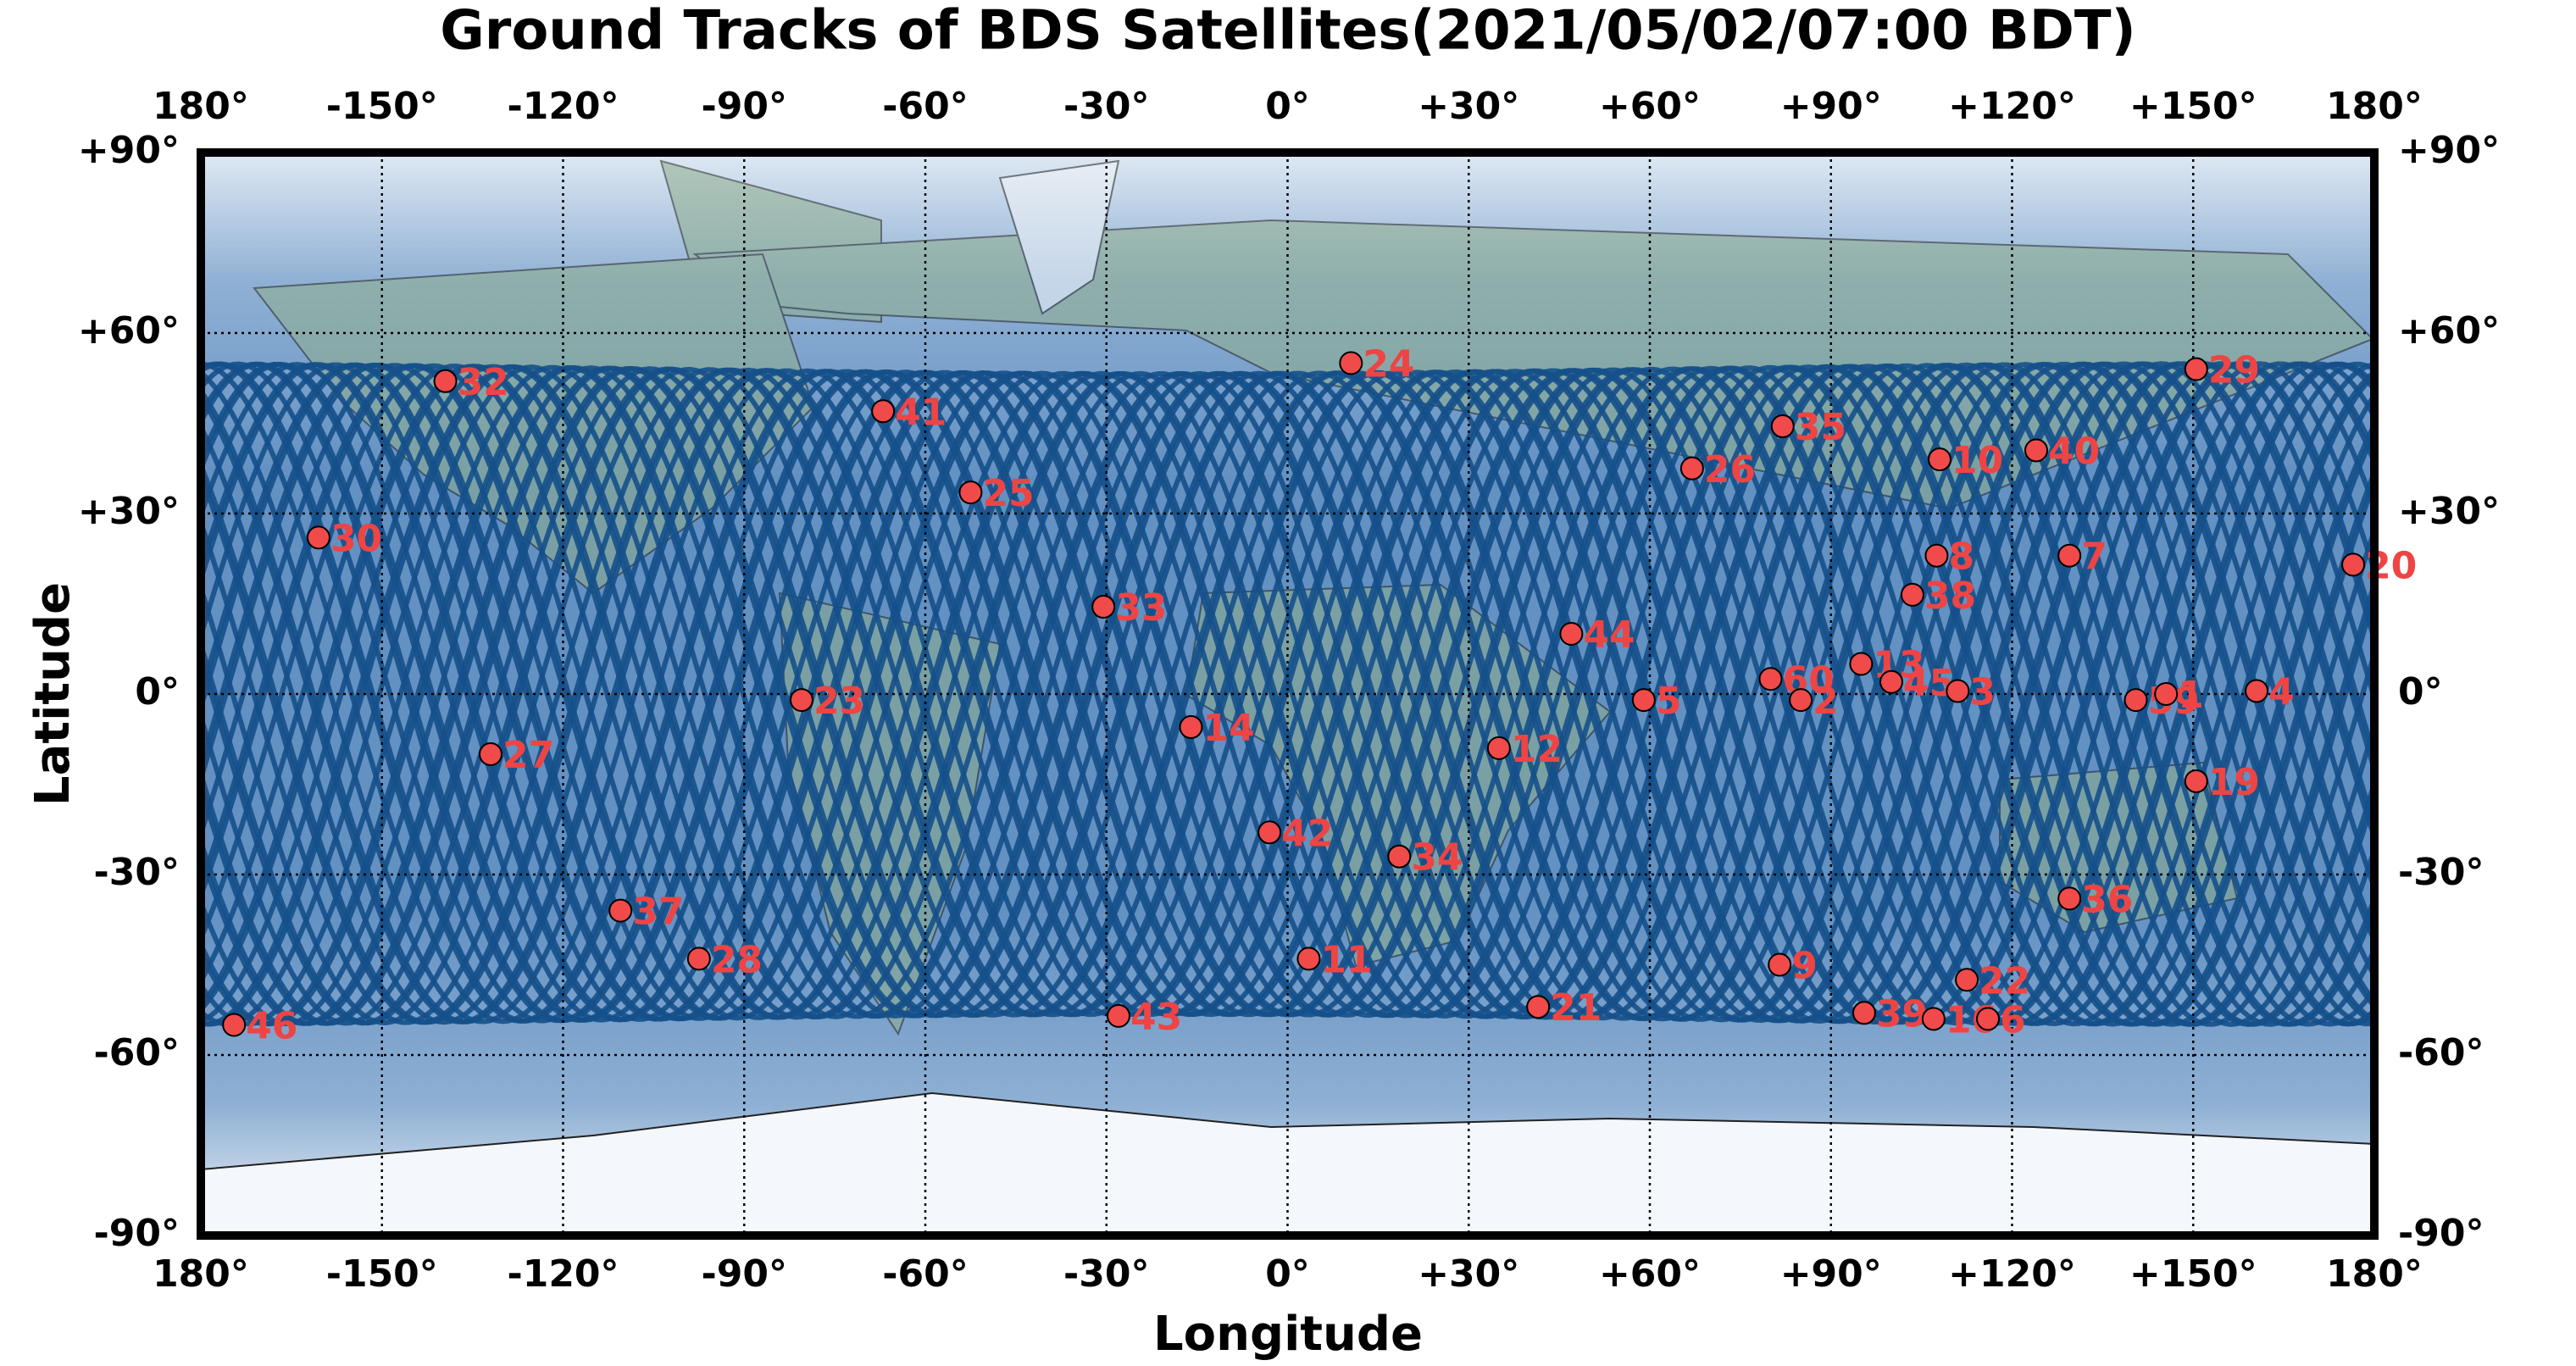 This screenshot has width=2576, height=1366. I want to click on y-tick-label-right: +30°, so click(2449, 511).